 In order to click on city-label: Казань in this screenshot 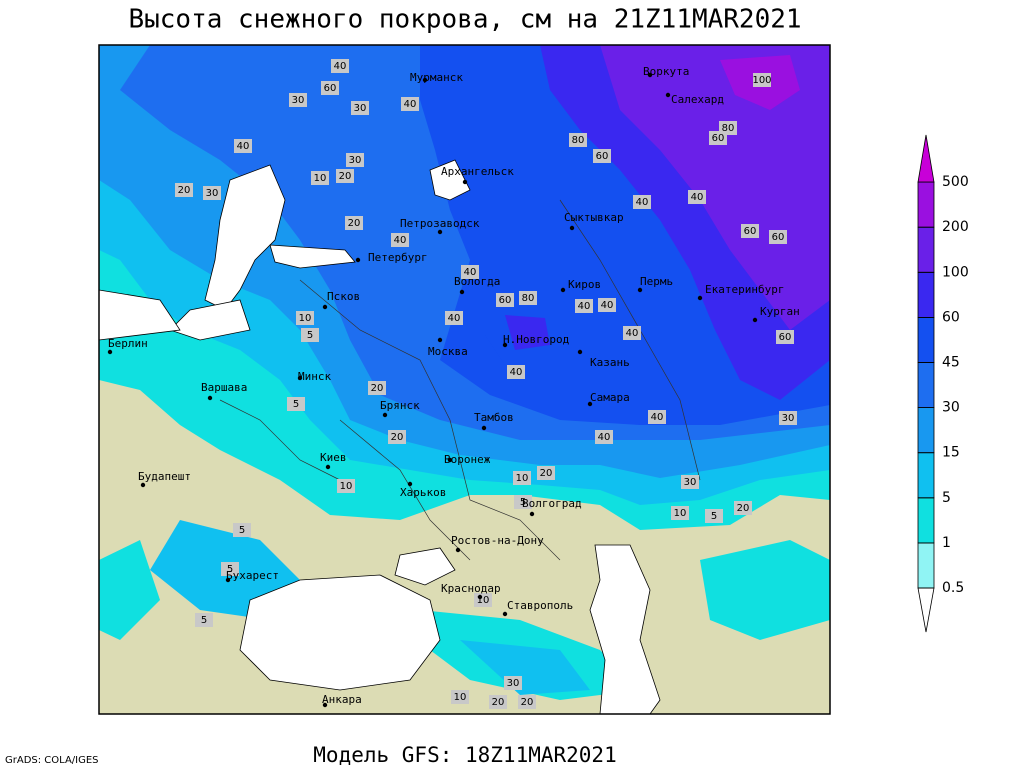, I will do `click(610, 362)`.